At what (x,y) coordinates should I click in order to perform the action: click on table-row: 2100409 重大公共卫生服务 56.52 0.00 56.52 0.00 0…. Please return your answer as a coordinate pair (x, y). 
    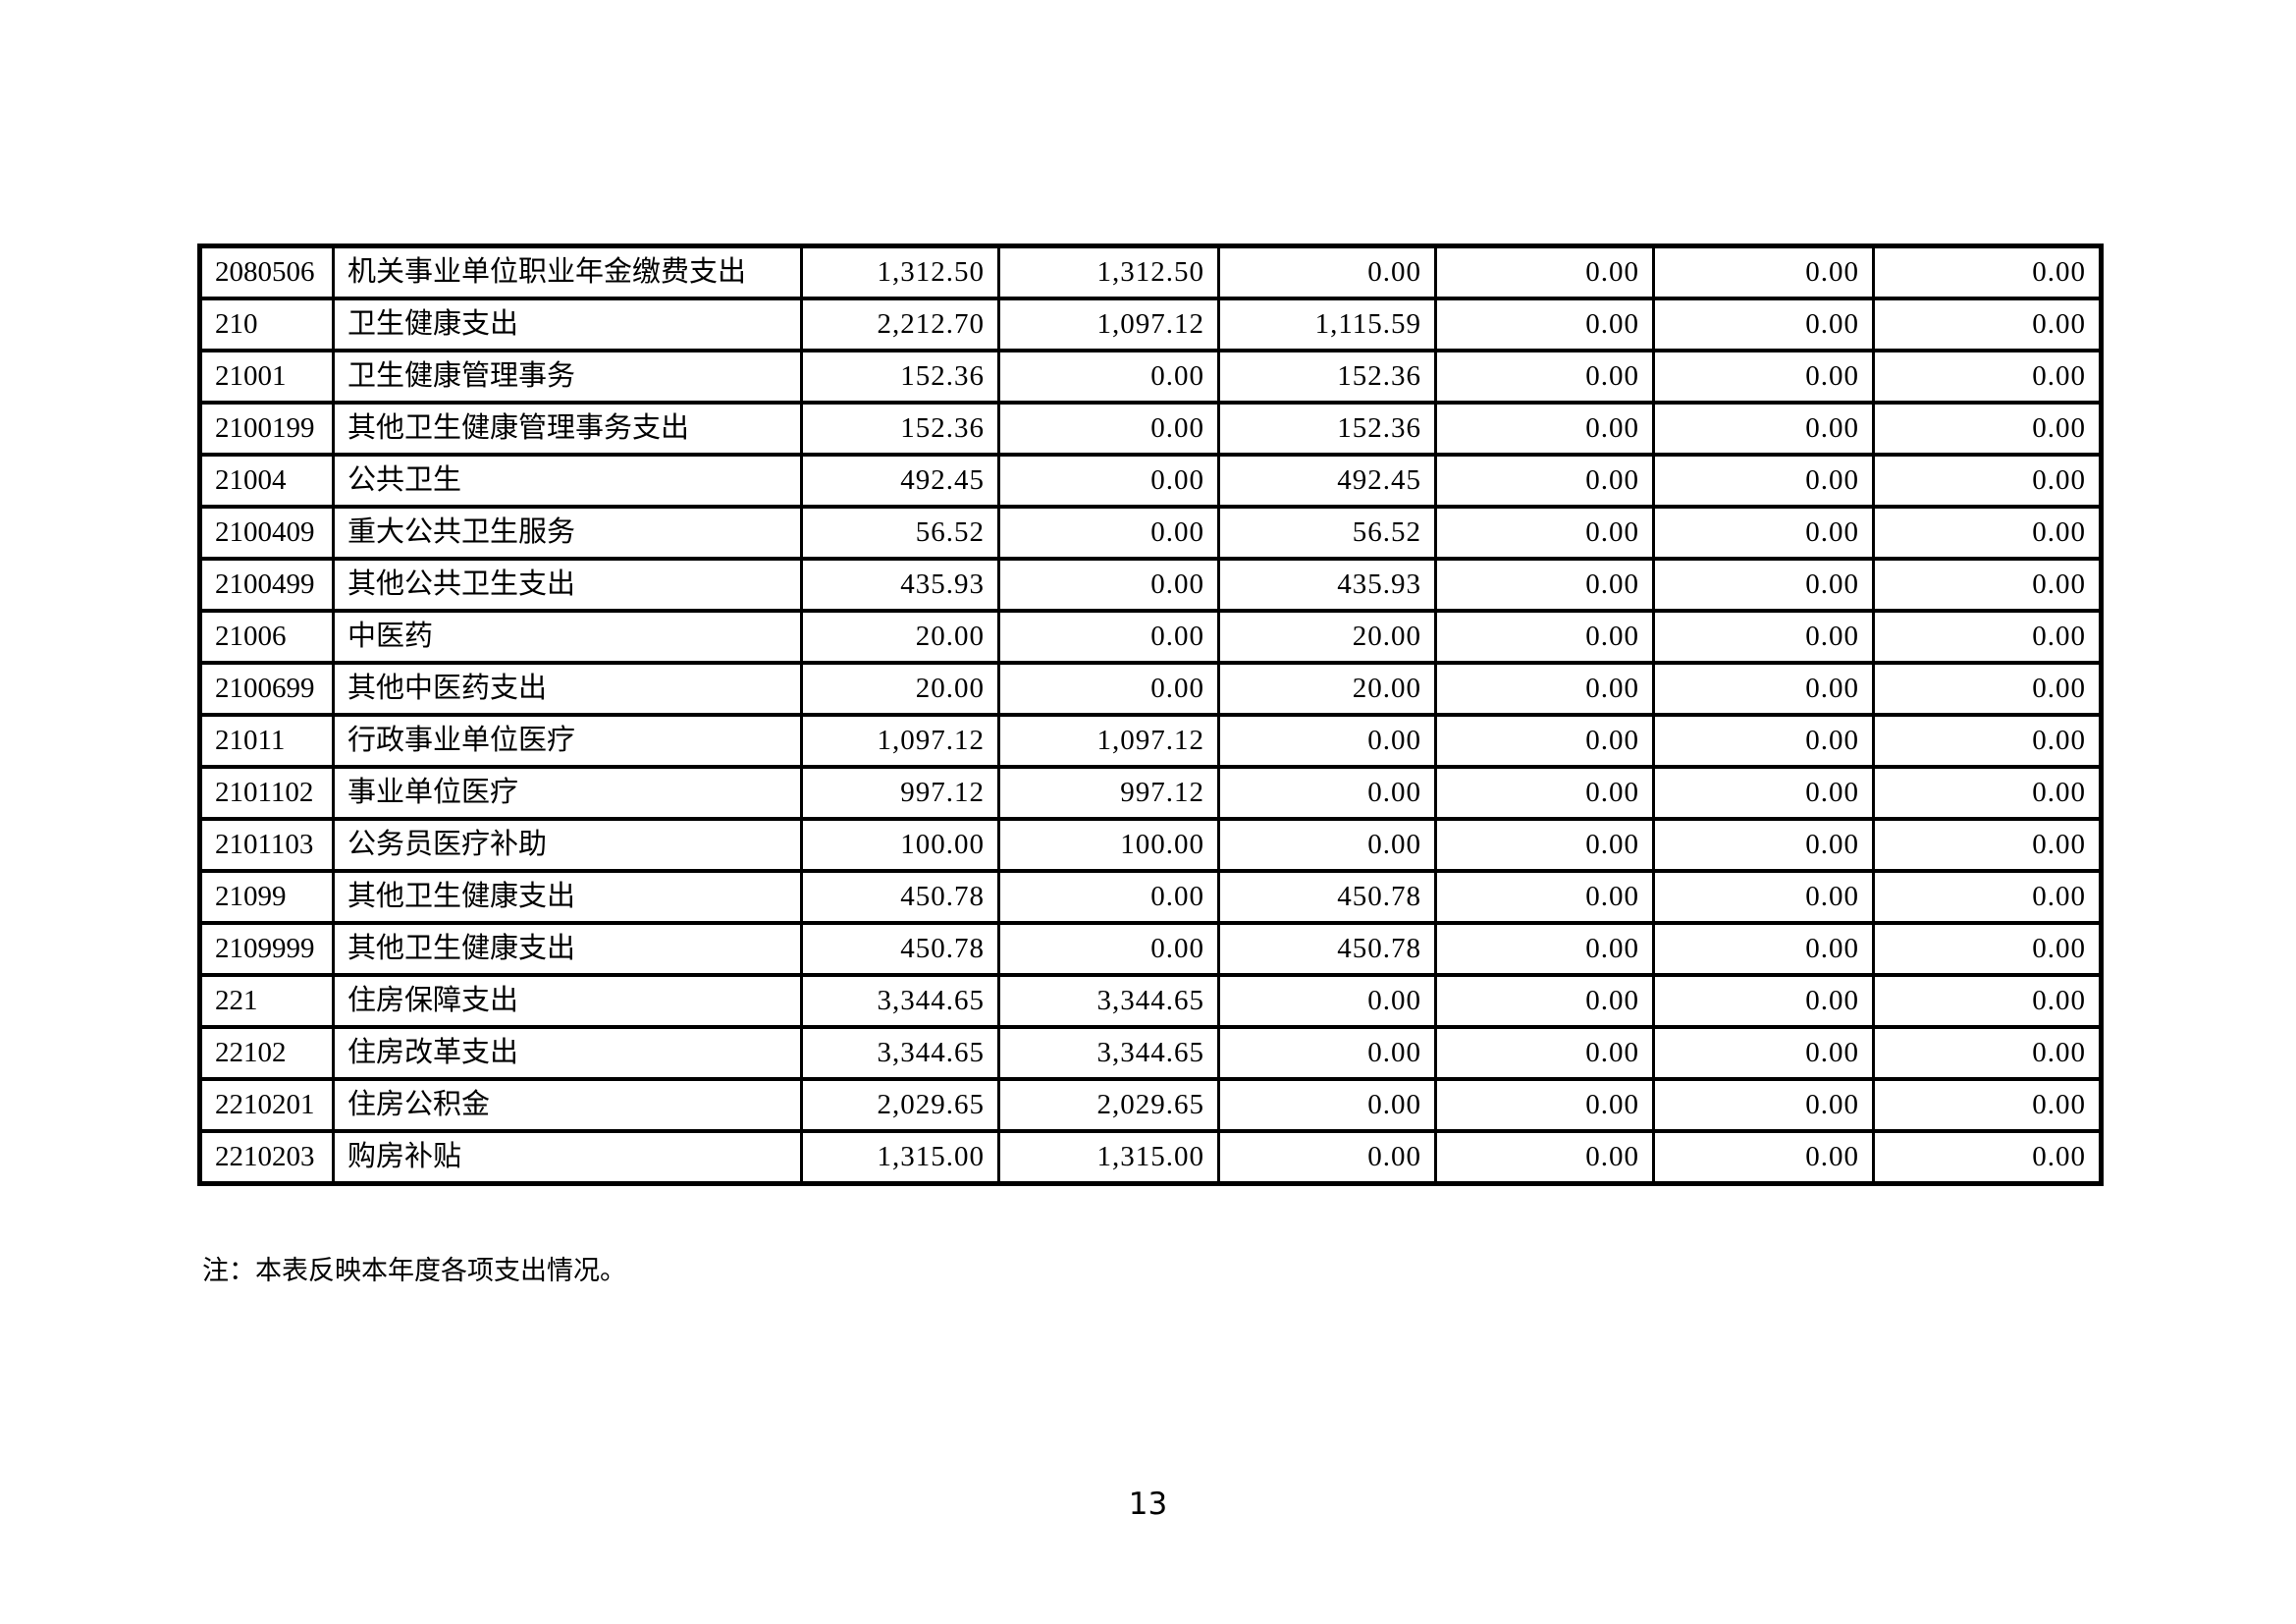
    Looking at the image, I should click on (1150, 533).